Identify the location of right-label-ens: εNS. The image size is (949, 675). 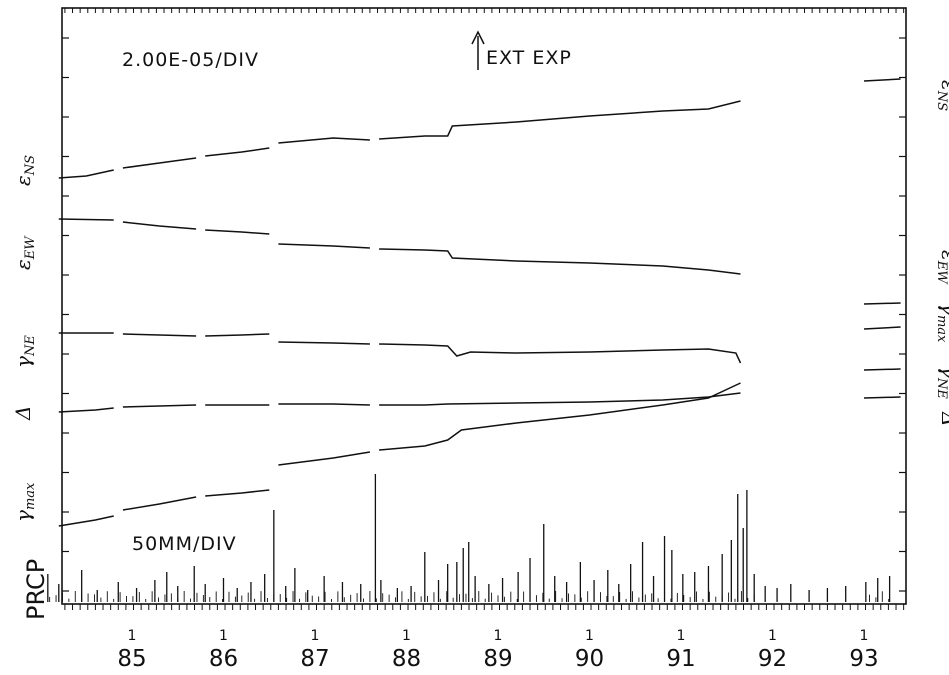
(941, 95).